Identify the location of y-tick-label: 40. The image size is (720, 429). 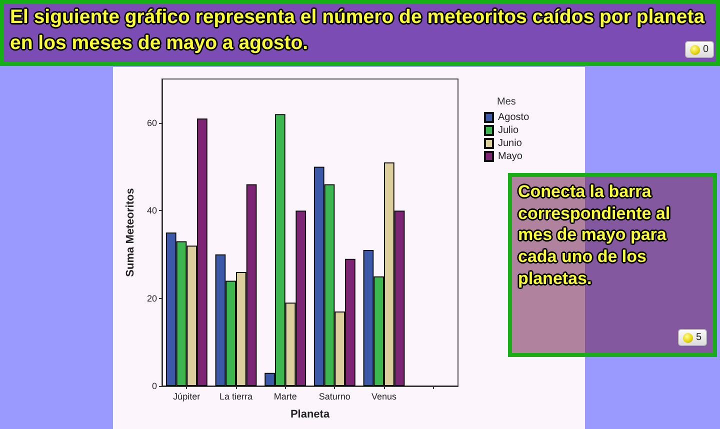
(151, 211).